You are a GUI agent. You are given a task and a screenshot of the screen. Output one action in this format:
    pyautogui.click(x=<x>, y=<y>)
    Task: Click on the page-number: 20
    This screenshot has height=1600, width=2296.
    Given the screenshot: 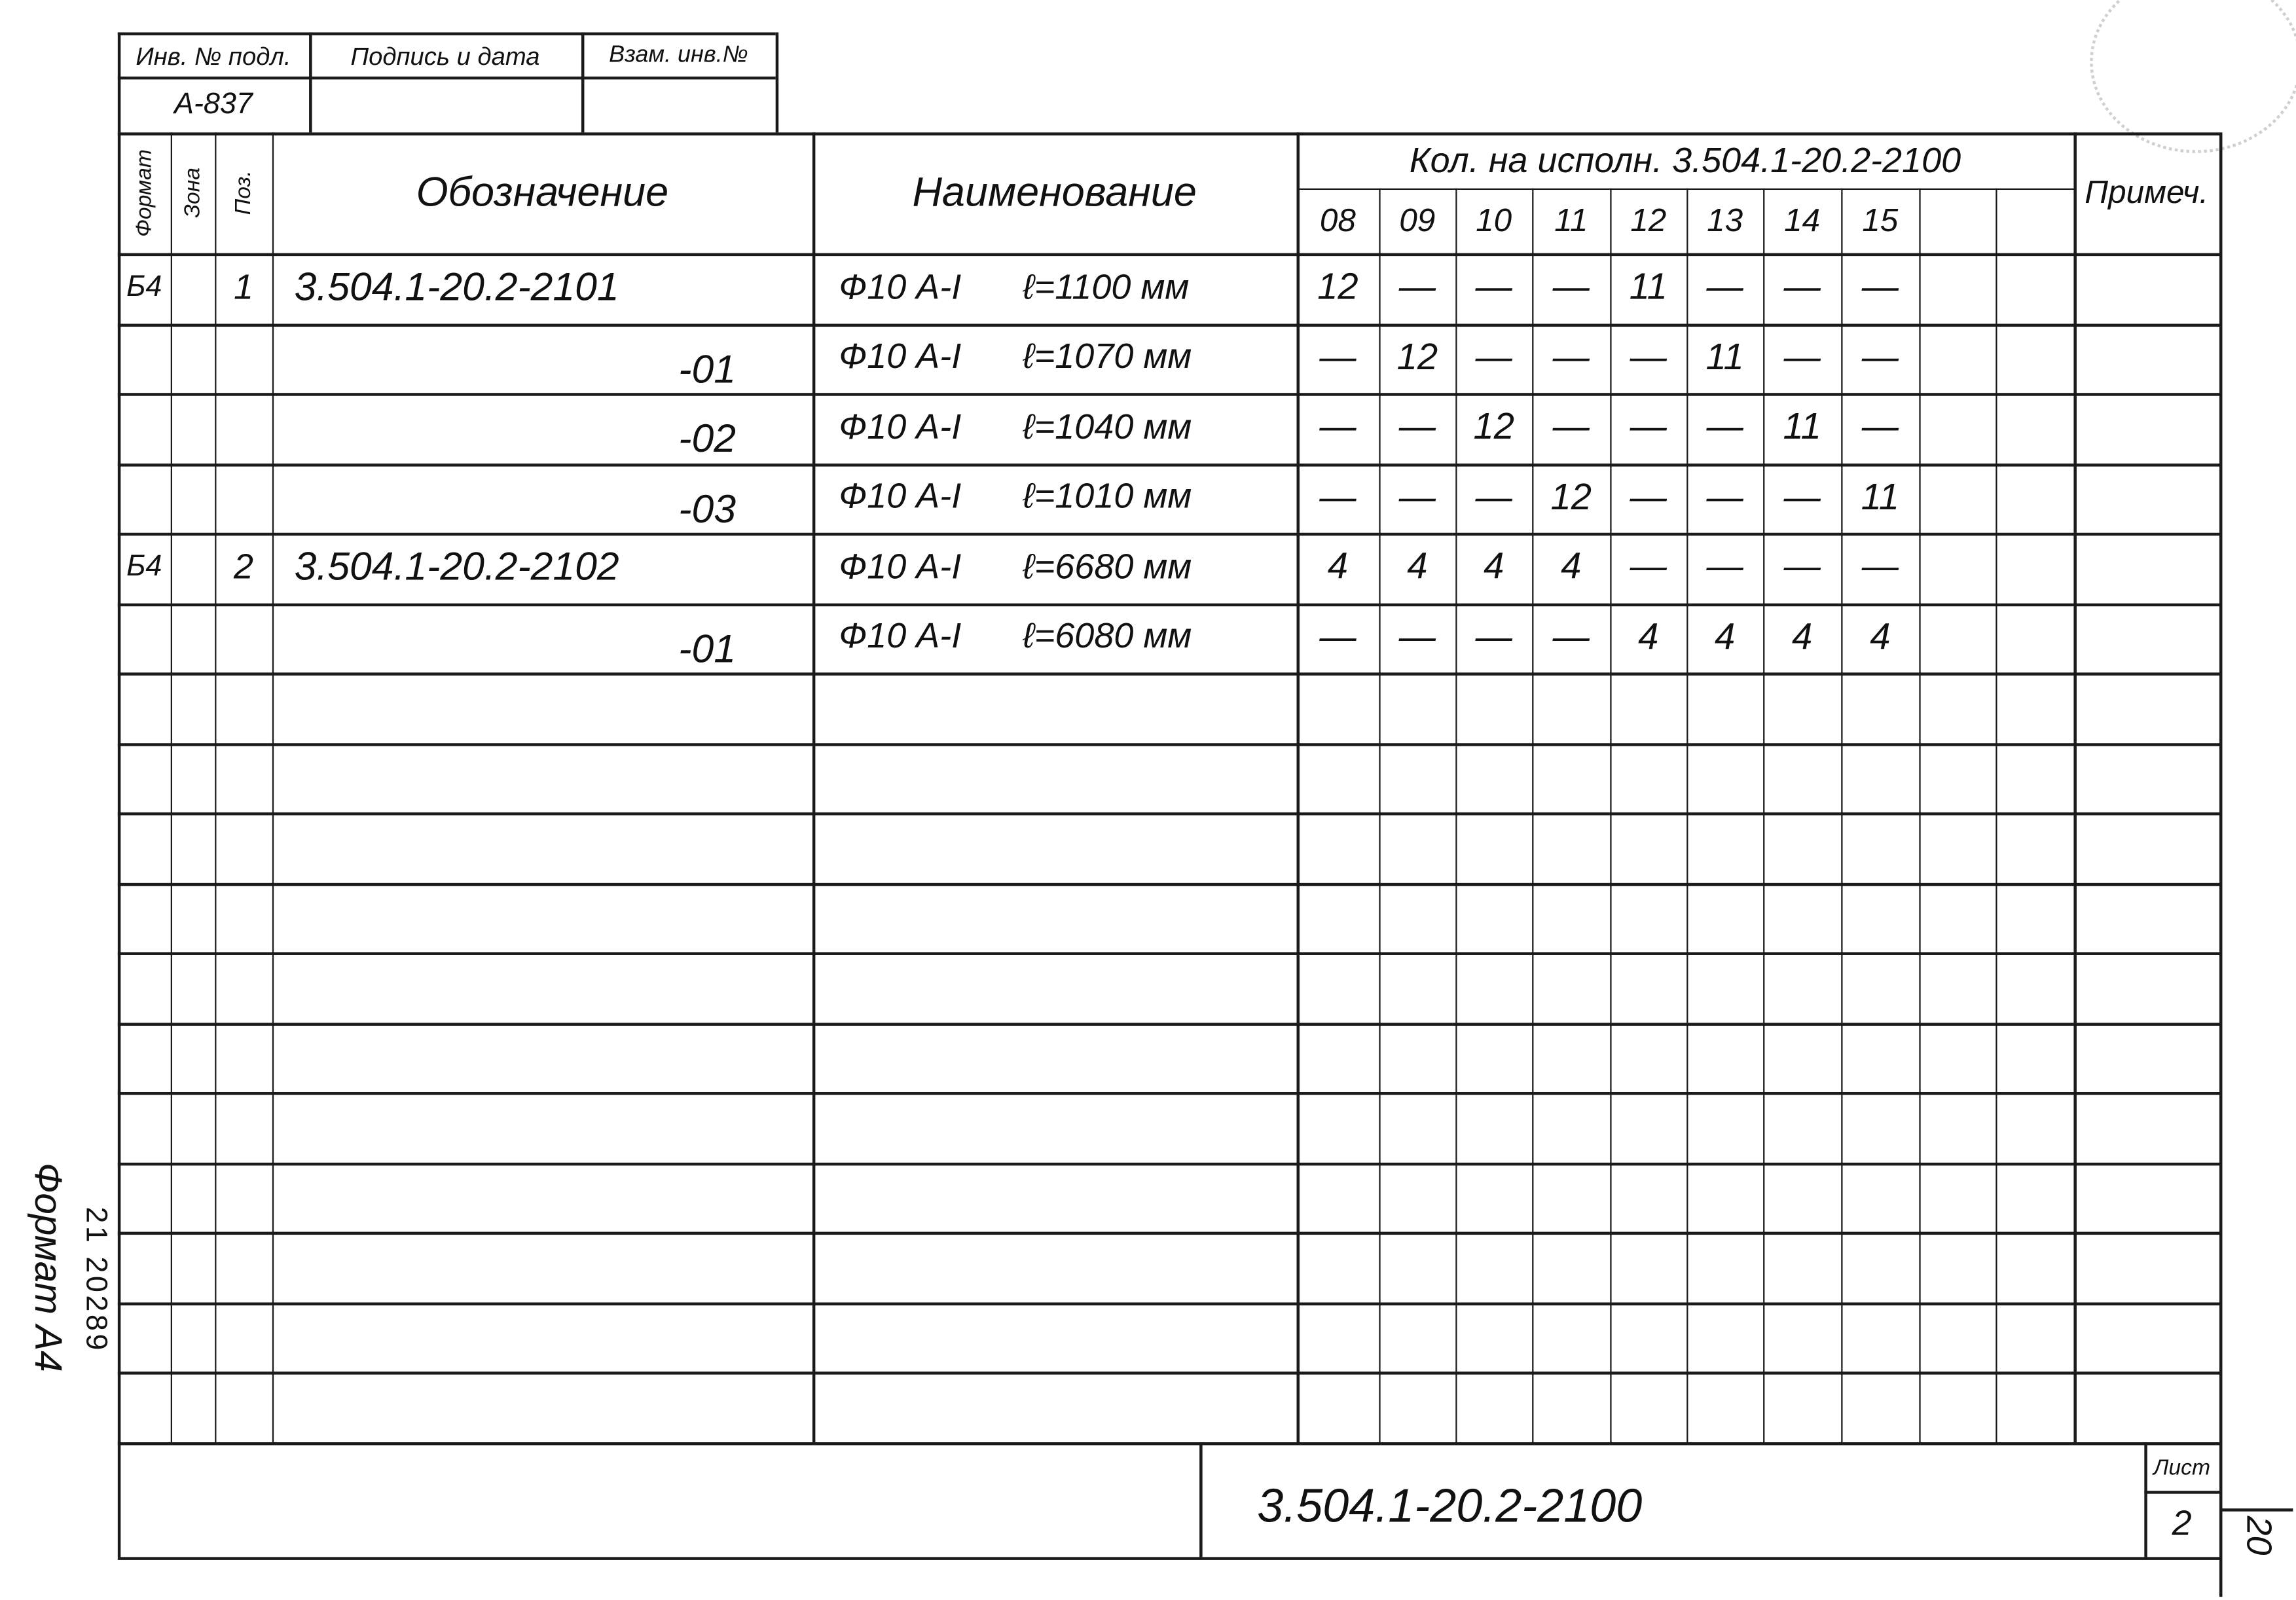 What is the action you would take?
    pyautogui.click(x=2258, y=1536)
    